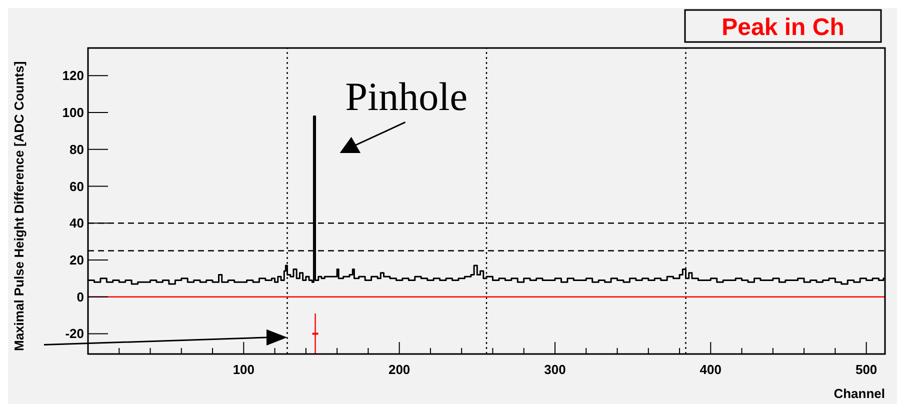 Image resolution: width=905 pixels, height=412 pixels. Describe the element at coordinates (74, 334) in the screenshot. I see `y-tick-label: -20` at that location.